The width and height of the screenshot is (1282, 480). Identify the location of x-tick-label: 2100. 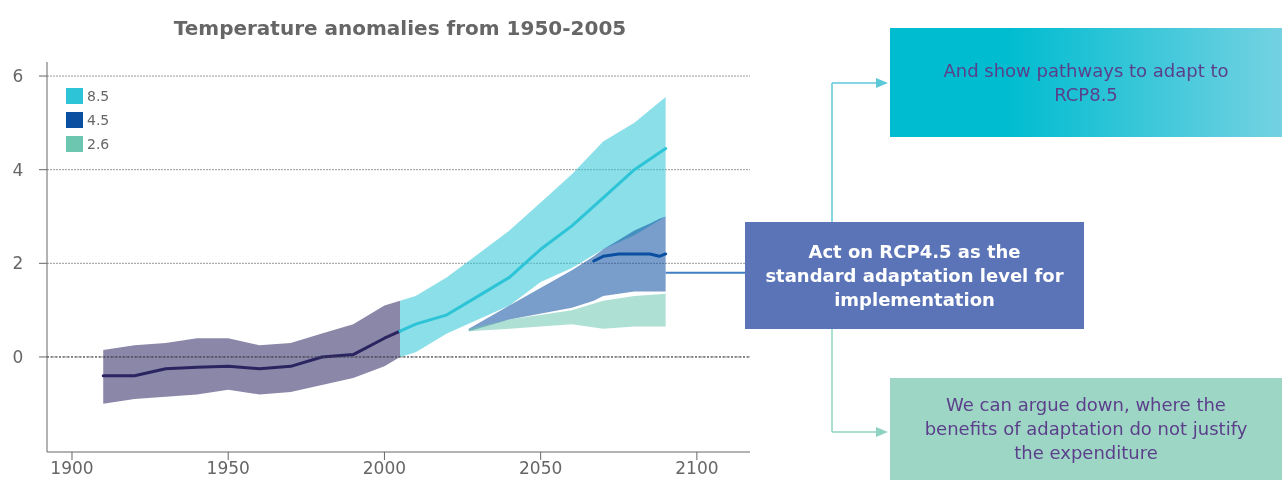
(697, 468).